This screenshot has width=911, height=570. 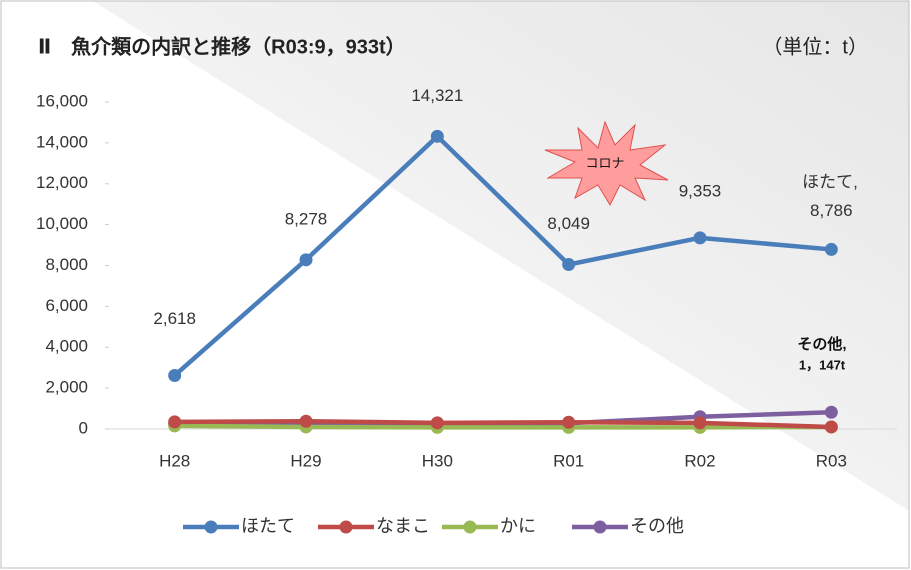 What do you see at coordinates (268, 526) in the screenshot?
I see `legend-label: ほたて` at bounding box center [268, 526].